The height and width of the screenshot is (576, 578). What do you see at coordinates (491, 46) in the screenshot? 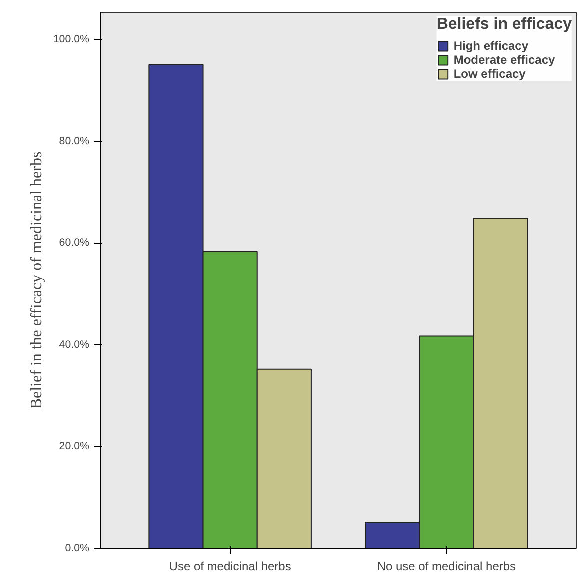
I see `legend-label: High efficacy` at bounding box center [491, 46].